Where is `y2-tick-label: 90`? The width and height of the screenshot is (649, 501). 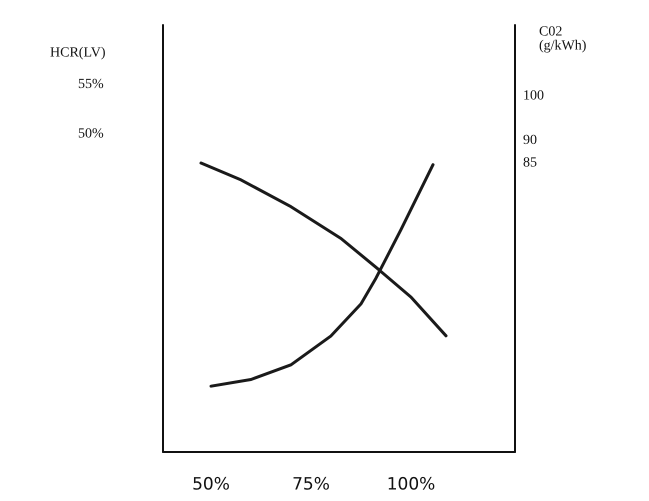
y2-tick-label: 90 is located at coordinates (530, 140).